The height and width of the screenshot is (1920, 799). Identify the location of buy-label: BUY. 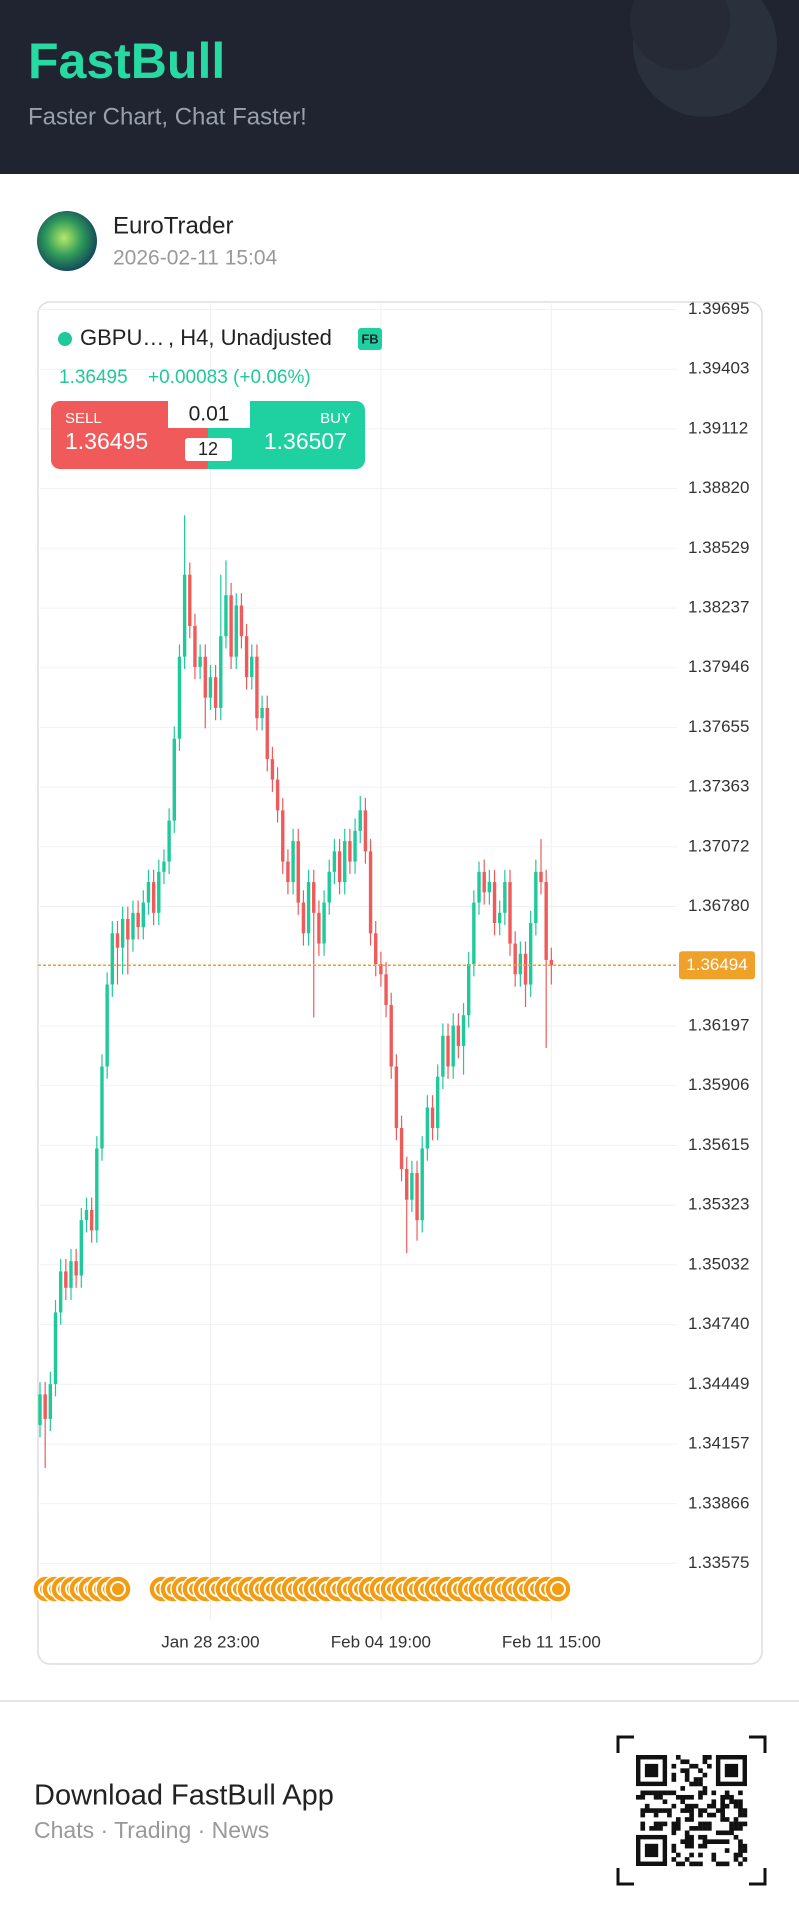
(335, 418).